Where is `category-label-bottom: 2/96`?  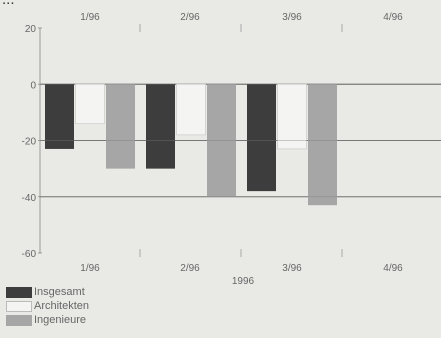
category-label-bottom: 2/96 is located at coordinates (190, 268).